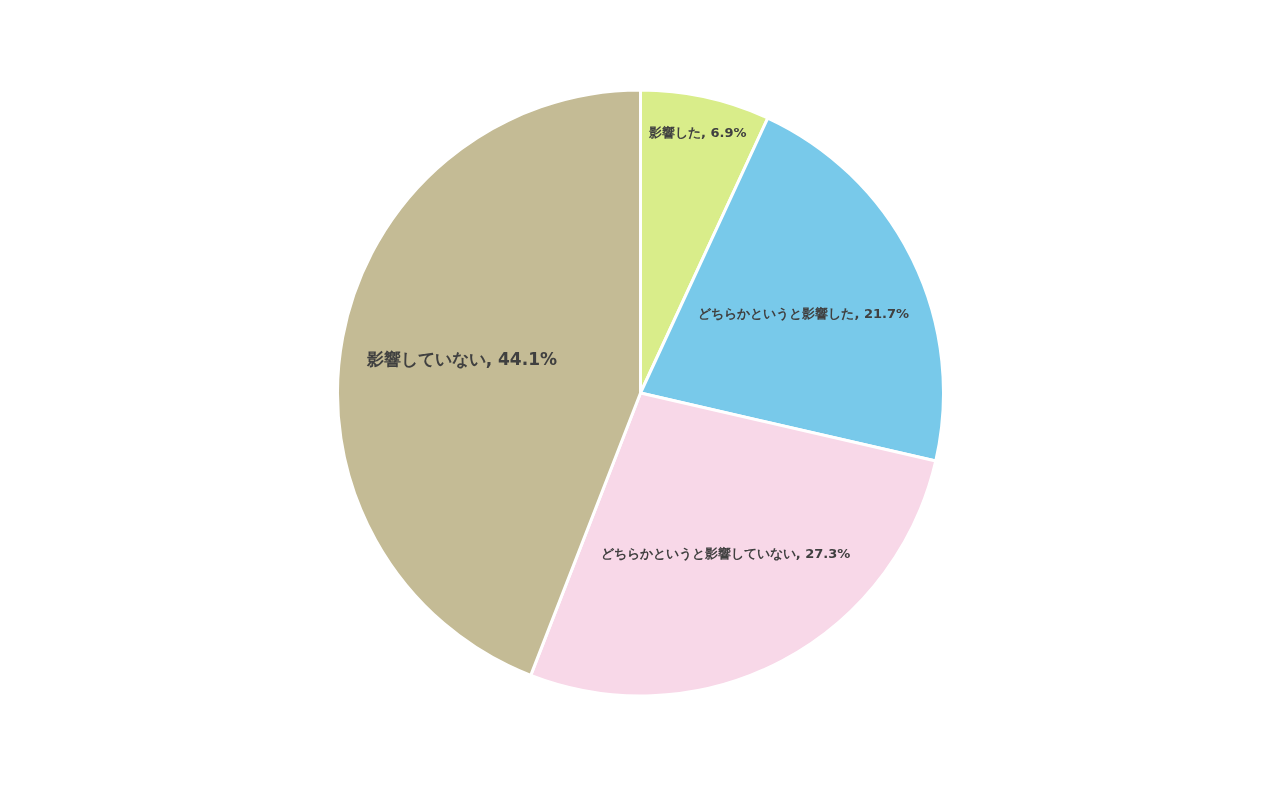 This screenshot has width=1280, height=785. I want to click on slice-label: どちらかというと影響していない, 27.3%, so click(725, 554).